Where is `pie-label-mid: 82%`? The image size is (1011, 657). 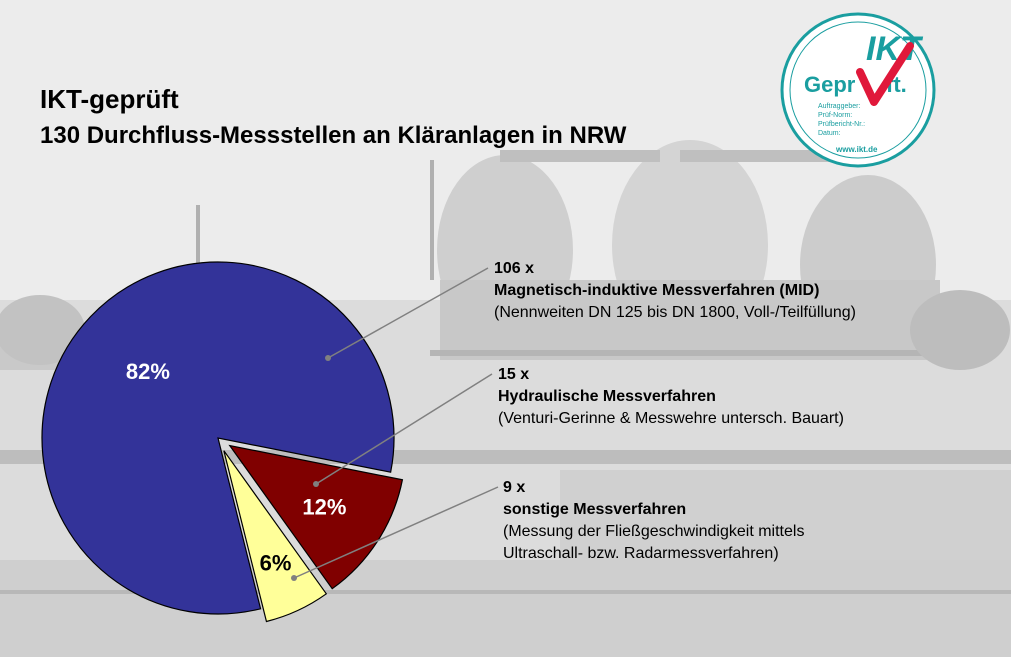
pie-label-mid: 82% is located at coordinates (148, 371).